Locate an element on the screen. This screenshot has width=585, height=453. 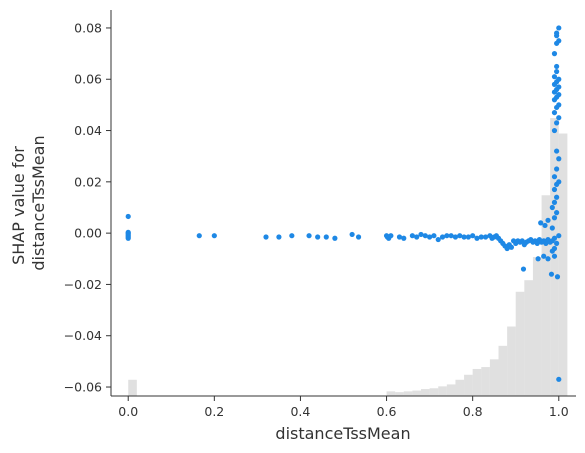
y-tick-label: −0.04 is located at coordinates (83, 335).